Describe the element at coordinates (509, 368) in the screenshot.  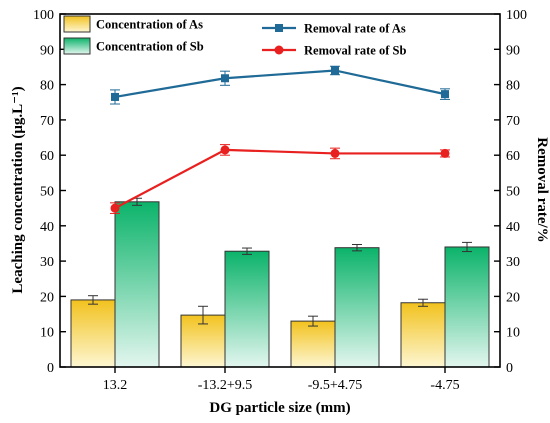
I see `y-tick-label-right-0: 0` at that location.